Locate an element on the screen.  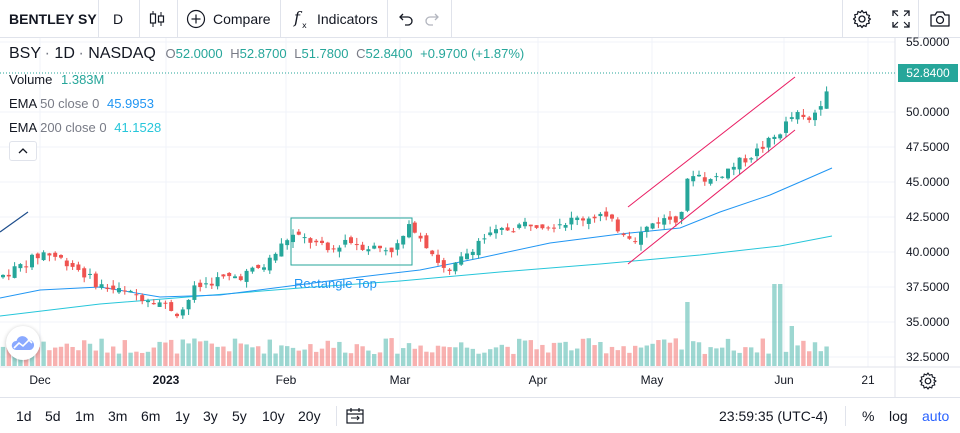
high-value: 52.8700 is located at coordinates (263, 53).